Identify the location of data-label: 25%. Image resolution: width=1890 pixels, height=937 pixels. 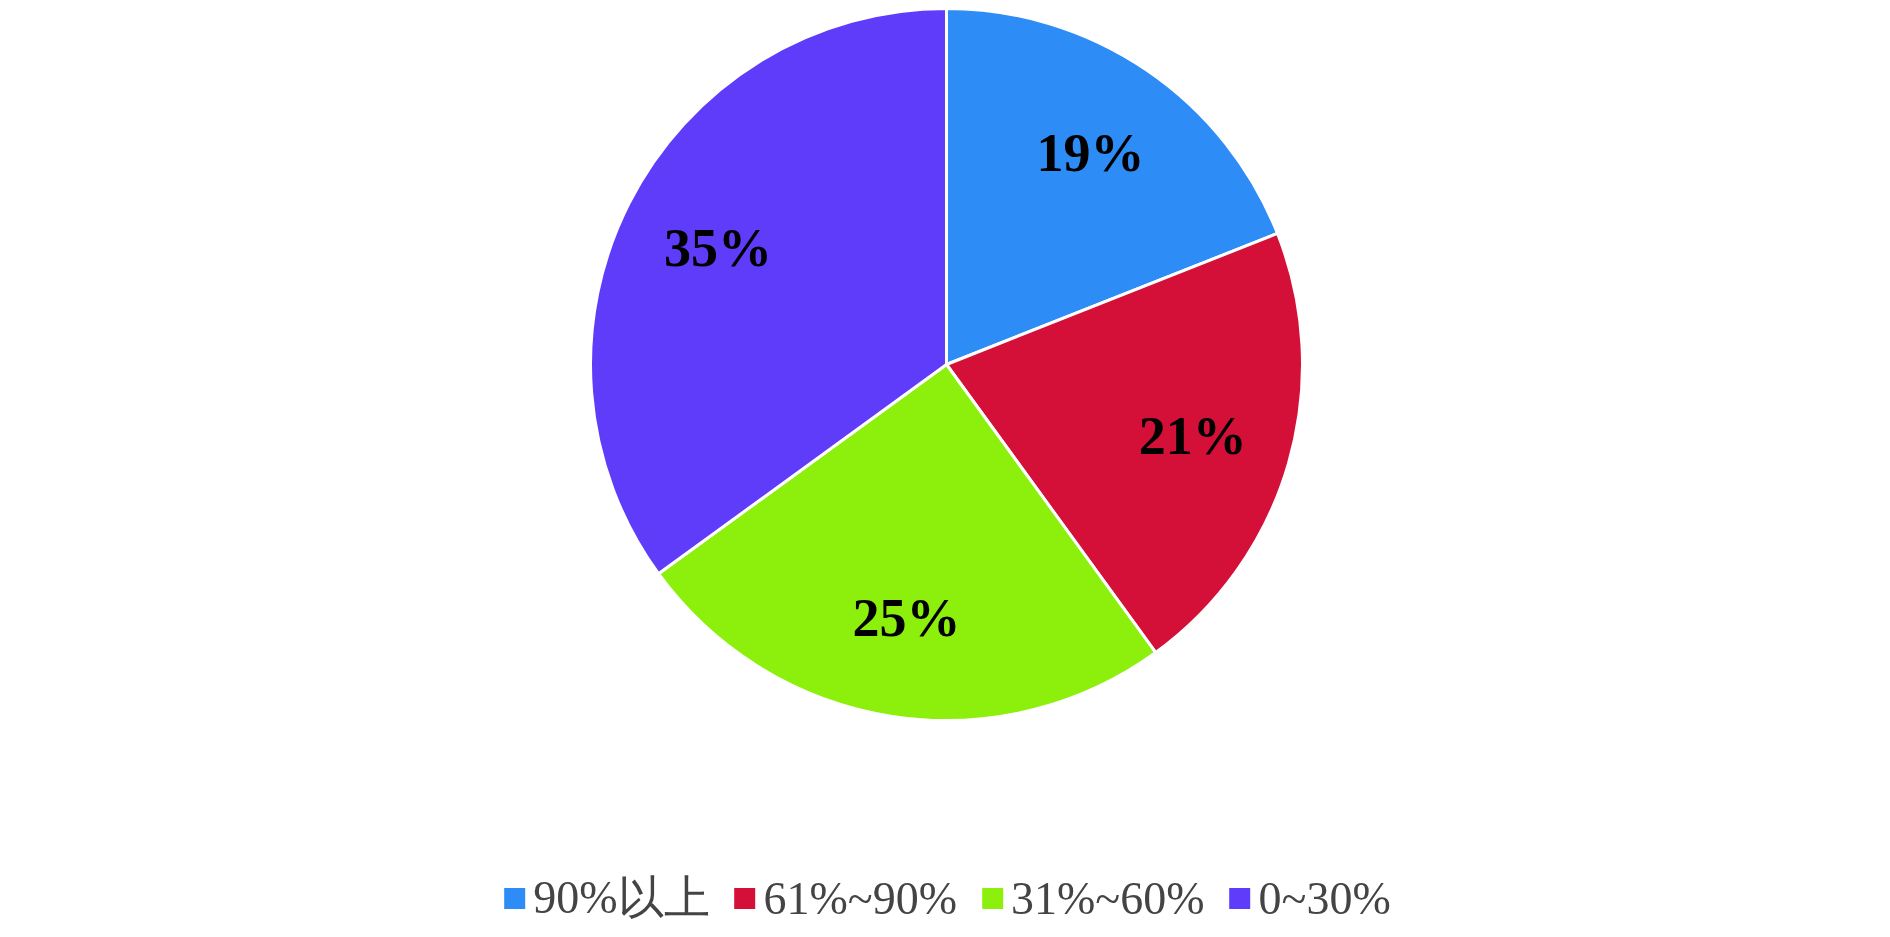
(906, 617).